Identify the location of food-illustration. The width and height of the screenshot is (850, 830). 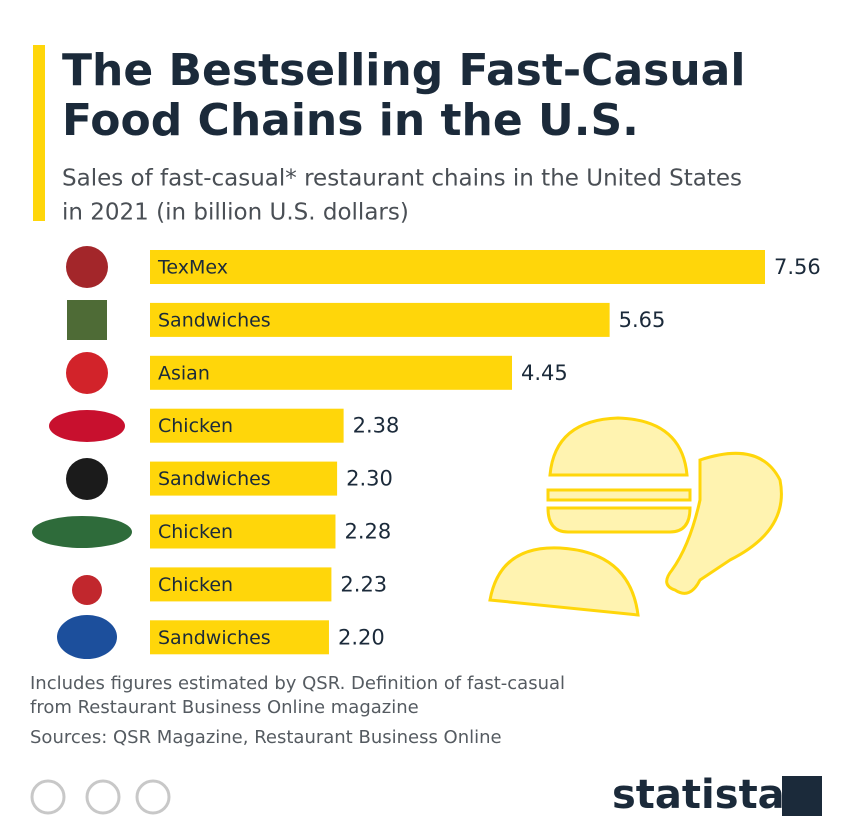
(635, 516).